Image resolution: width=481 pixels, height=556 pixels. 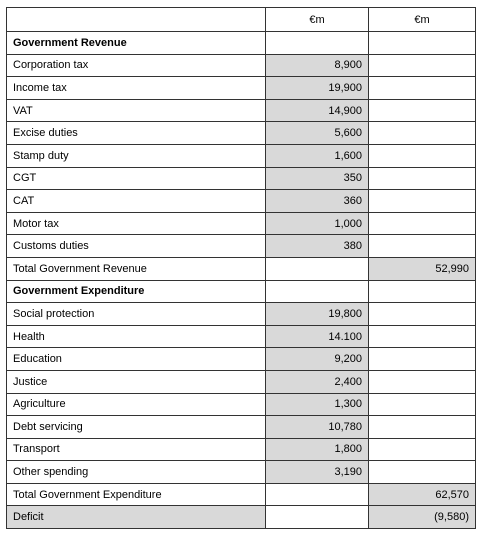 What do you see at coordinates (422, 494) in the screenshot?
I see `expenditure-total-value: 62,570` at bounding box center [422, 494].